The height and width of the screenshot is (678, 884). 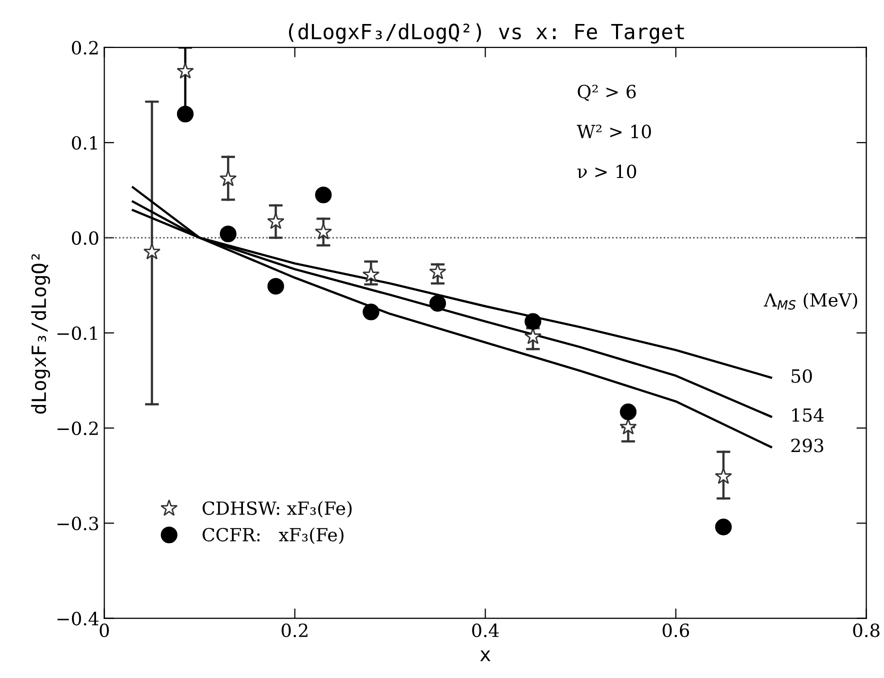 What do you see at coordinates (613, 131) in the screenshot?
I see `annotation: W² > 10` at bounding box center [613, 131].